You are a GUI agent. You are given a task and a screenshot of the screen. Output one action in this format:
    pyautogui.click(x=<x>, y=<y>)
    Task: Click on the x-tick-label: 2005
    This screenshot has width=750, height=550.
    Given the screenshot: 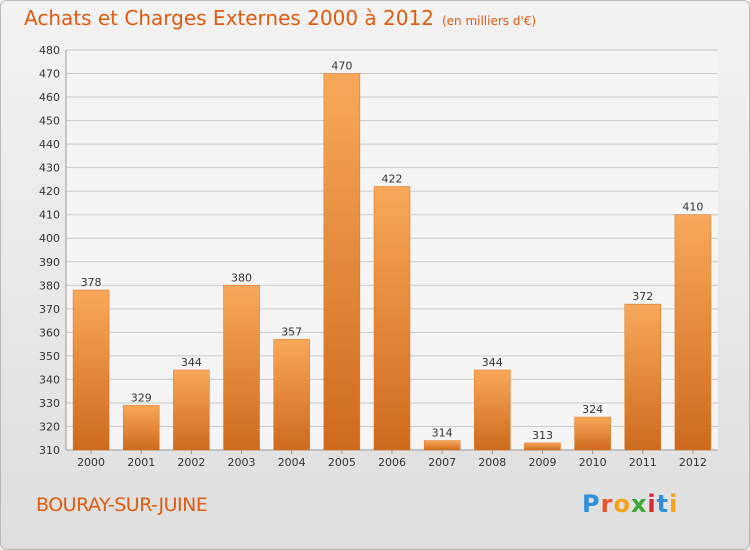 What is the action you would take?
    pyautogui.click(x=342, y=462)
    